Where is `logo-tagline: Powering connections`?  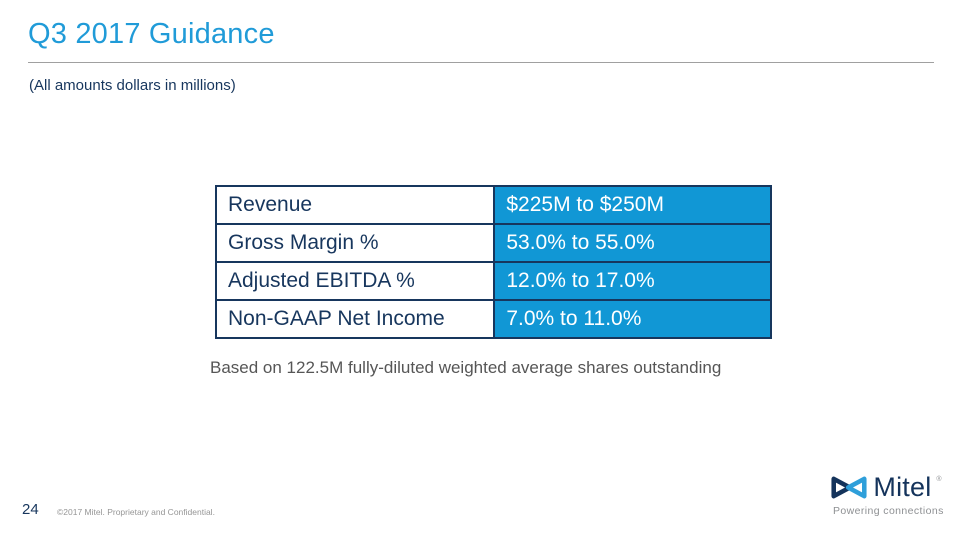
logo-tagline: Powering connections is located at coordinates (888, 511).